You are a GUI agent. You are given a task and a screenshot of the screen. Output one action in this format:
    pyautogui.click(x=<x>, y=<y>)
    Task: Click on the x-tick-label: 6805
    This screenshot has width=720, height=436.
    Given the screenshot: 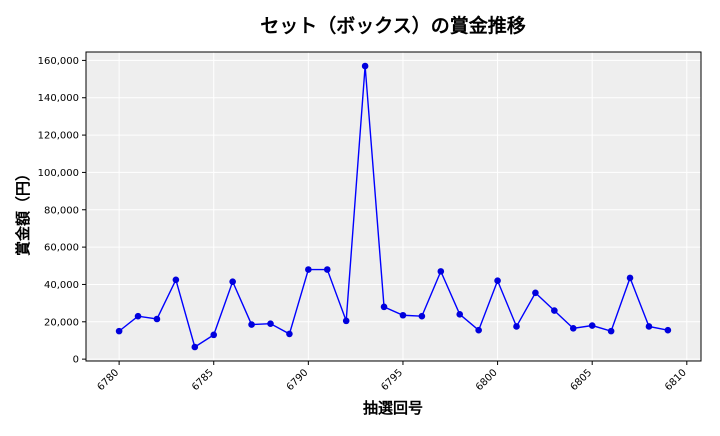 What is the action you would take?
    pyautogui.click(x=582, y=380)
    